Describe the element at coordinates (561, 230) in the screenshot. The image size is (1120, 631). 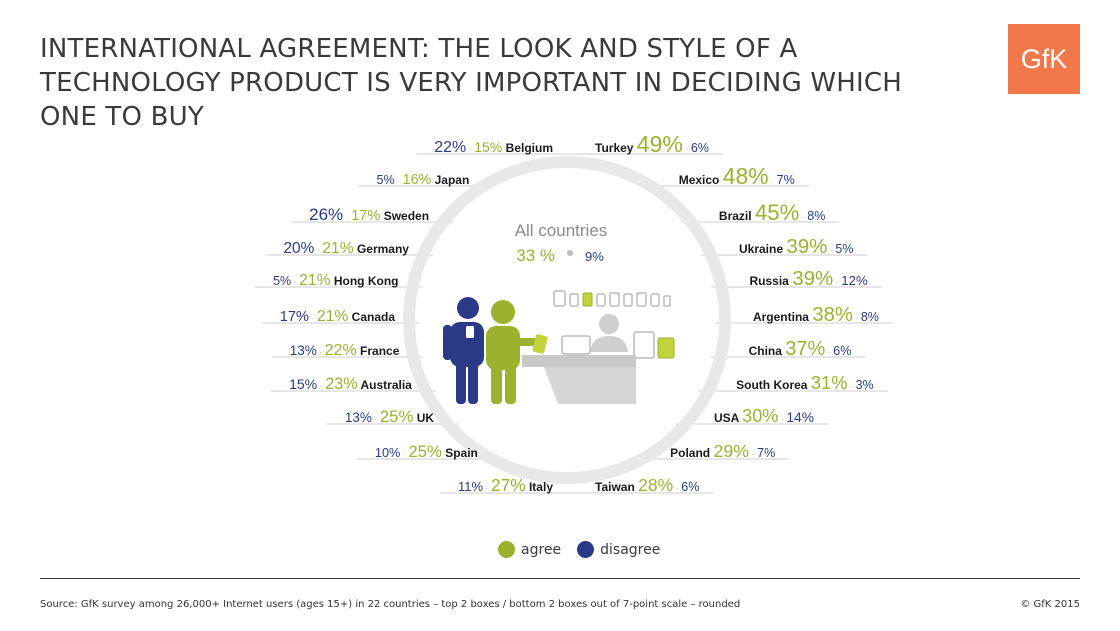
I see `all-countries-label: All countries` at that location.